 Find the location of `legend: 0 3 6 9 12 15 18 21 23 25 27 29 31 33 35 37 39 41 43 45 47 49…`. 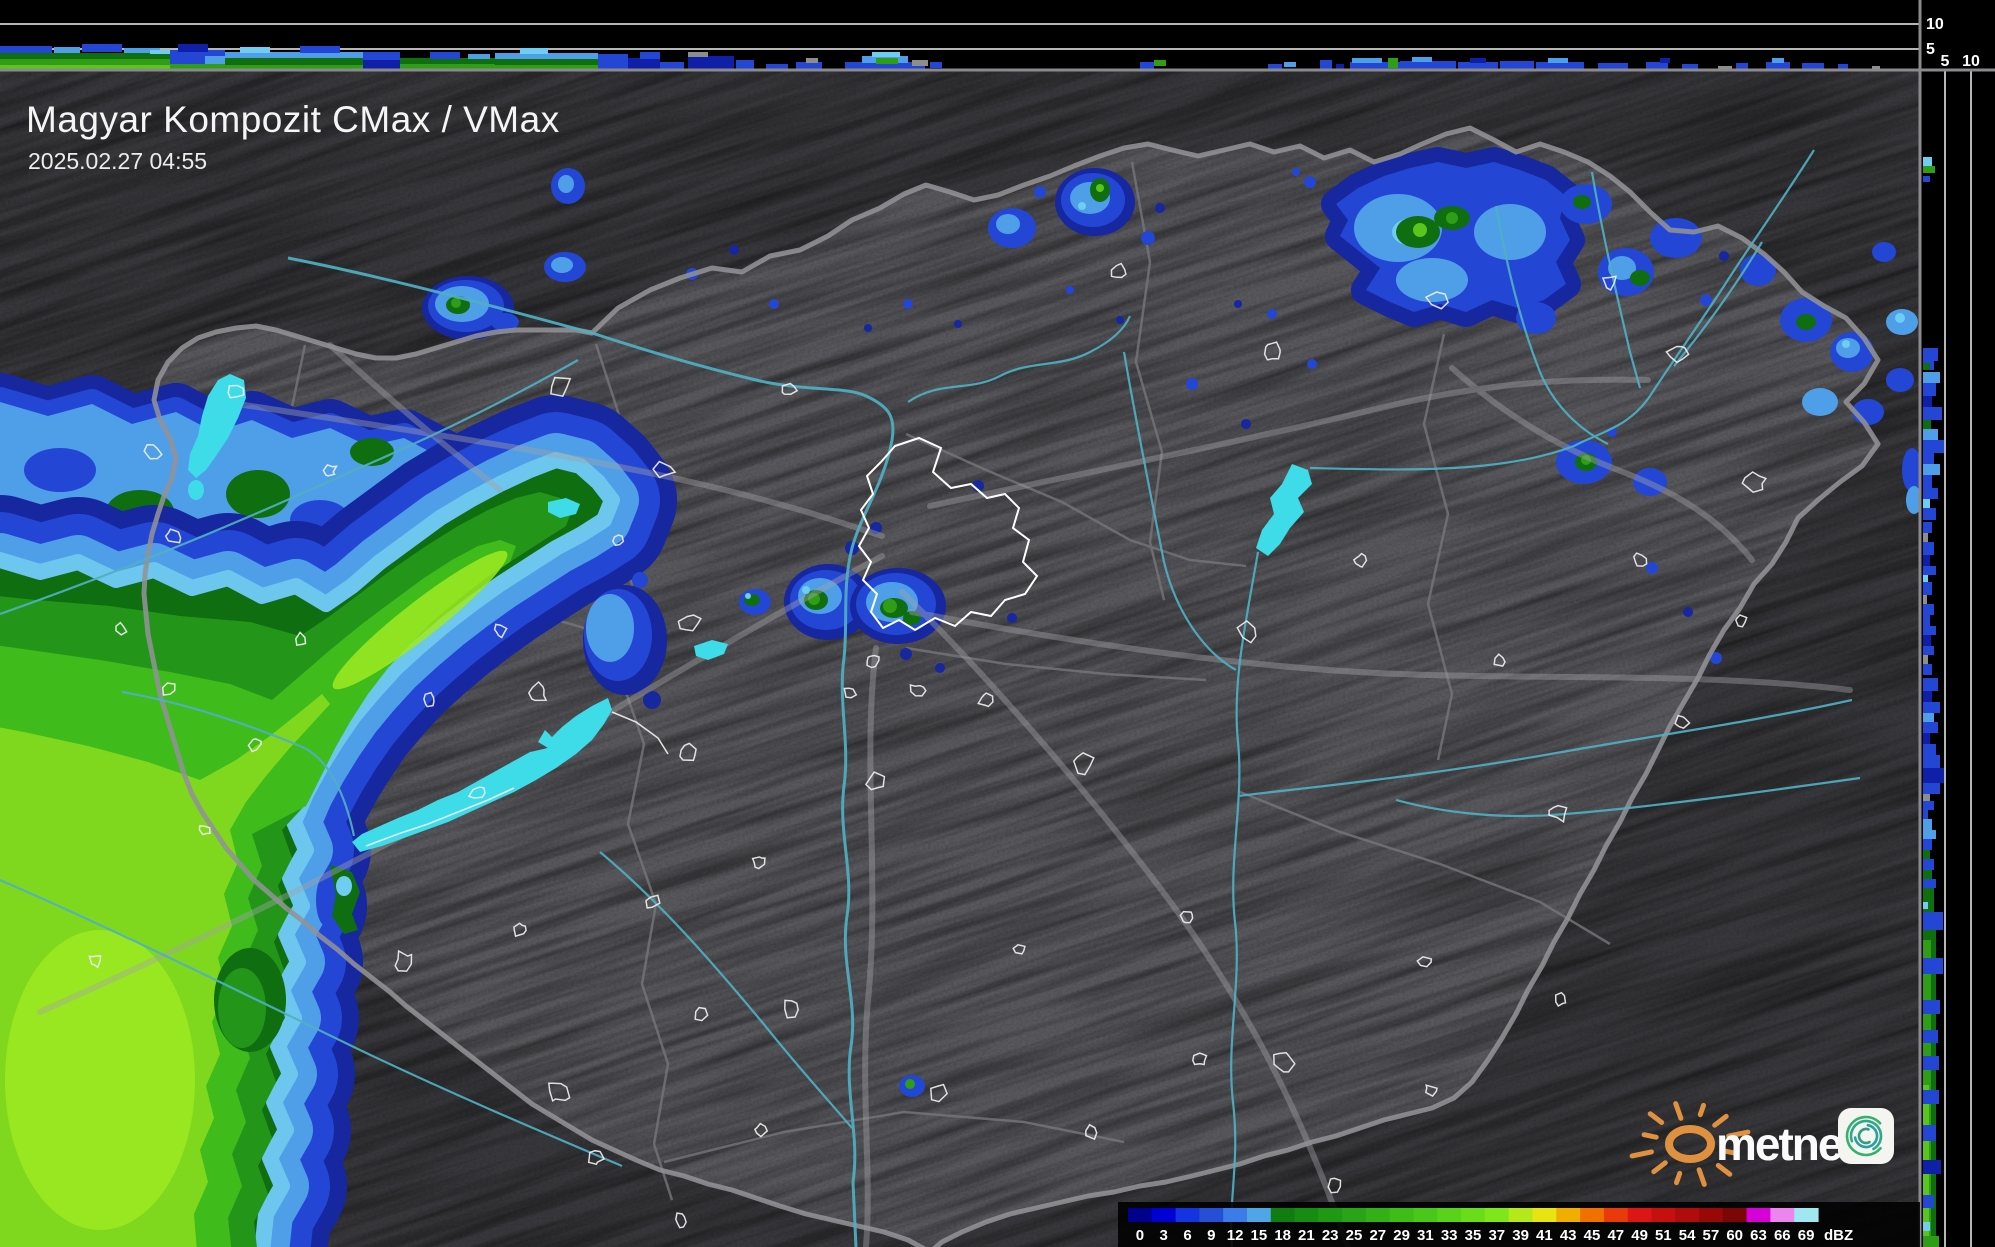

legend: 0 3 6 9 12 15 18 21 23 25 27 29 31 33 35 37 39 41 43 45 47 49… is located at coordinates (1519, 1224).